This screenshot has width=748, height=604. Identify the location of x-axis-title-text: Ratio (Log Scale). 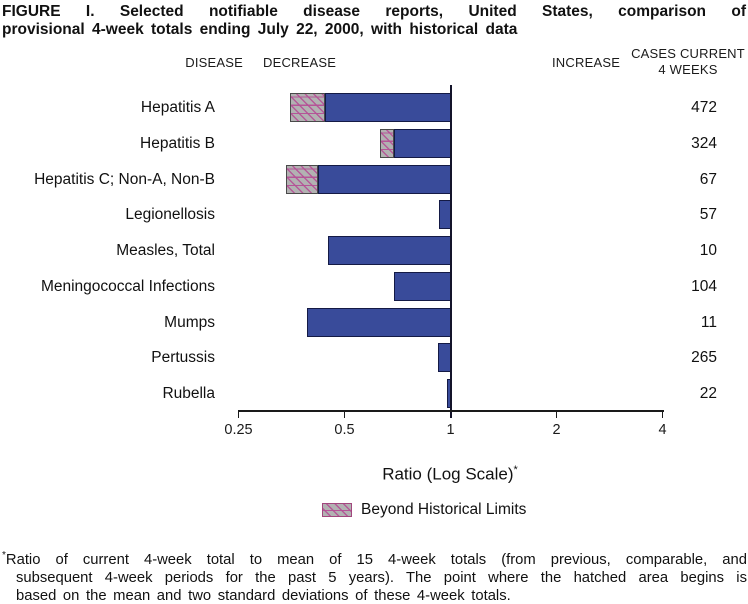
(448, 474).